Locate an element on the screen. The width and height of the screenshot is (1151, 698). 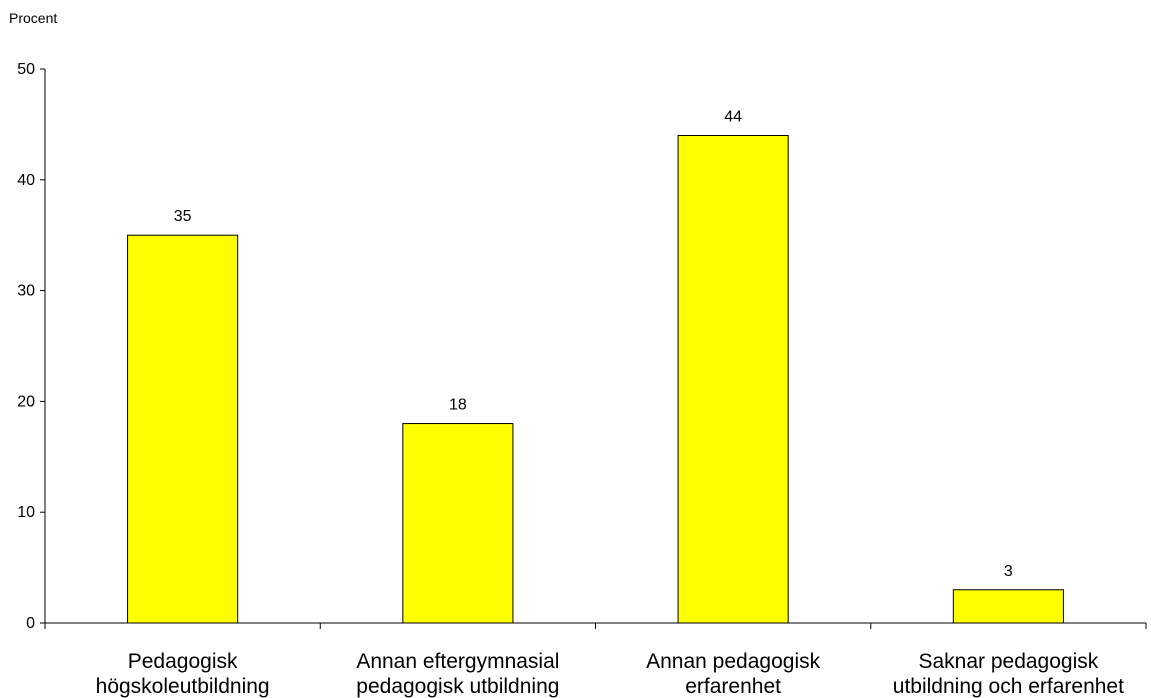
data-label: 3 is located at coordinates (1008, 571).